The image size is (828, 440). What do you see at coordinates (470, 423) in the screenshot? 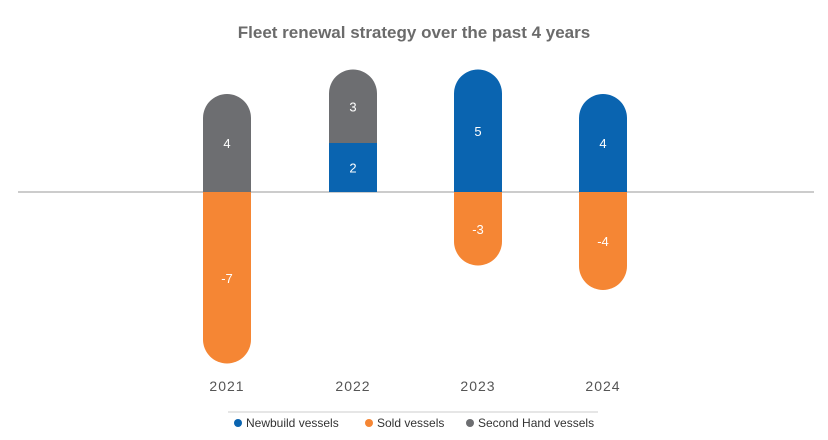
I see `legend-marker-second-hand-vessels` at bounding box center [470, 423].